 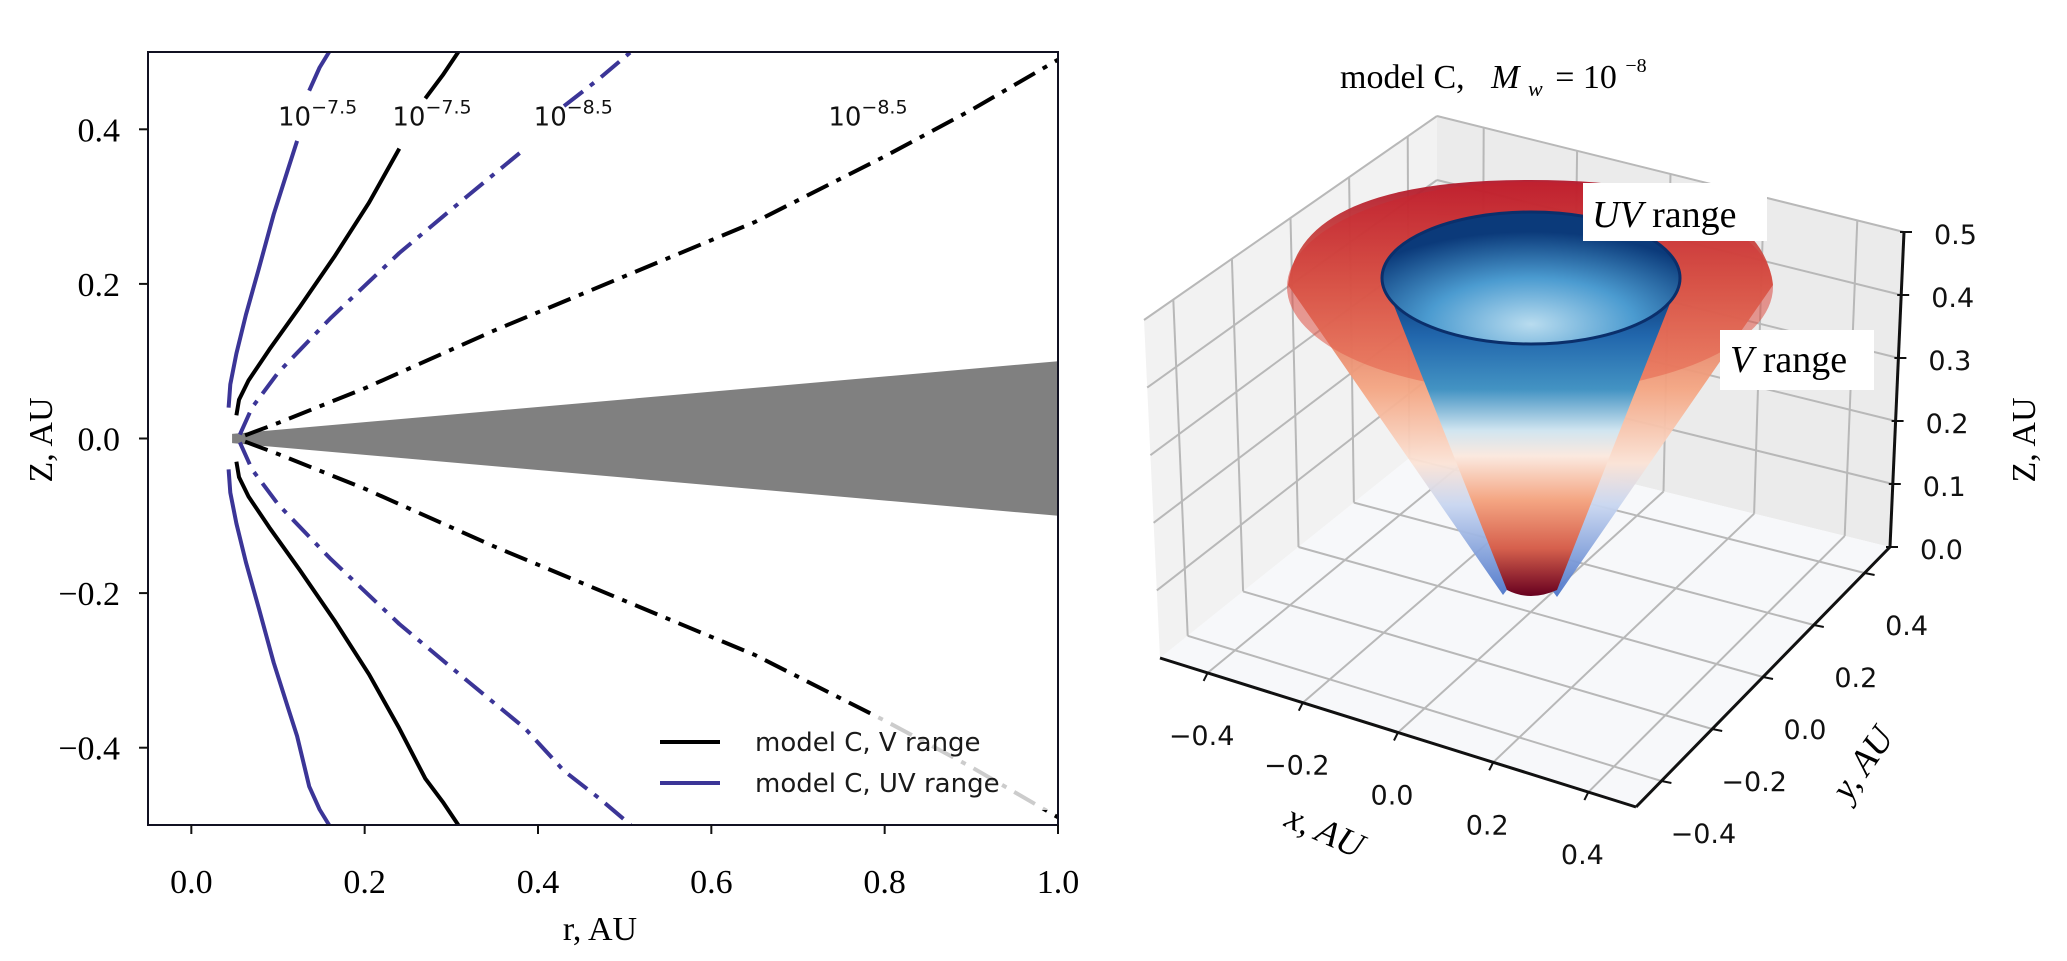 What do you see at coordinates (1531, 278) in the screenshot?
I see `uv-range-cone-opening` at bounding box center [1531, 278].